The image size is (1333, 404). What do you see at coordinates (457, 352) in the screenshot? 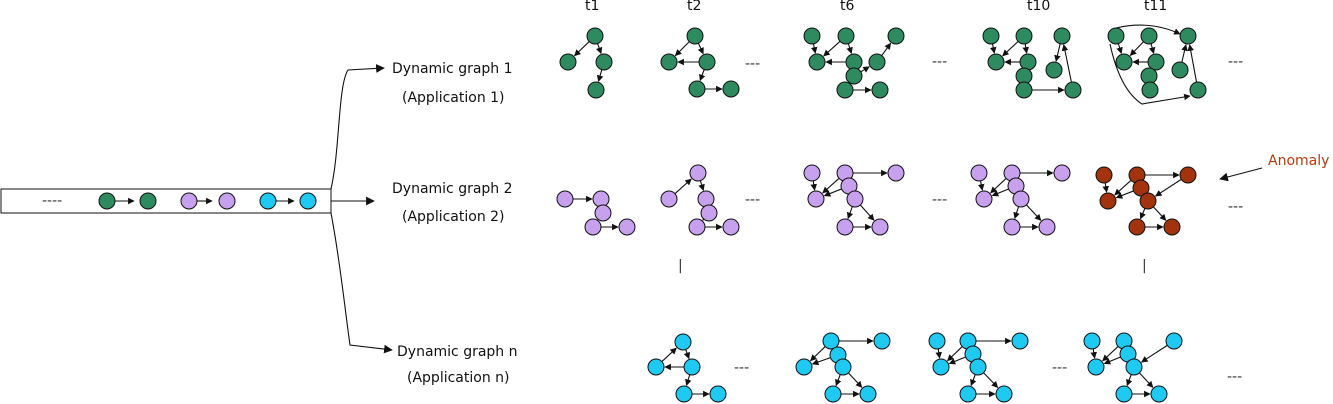
I see `row-n-title: Dynamic graph n` at bounding box center [457, 352].